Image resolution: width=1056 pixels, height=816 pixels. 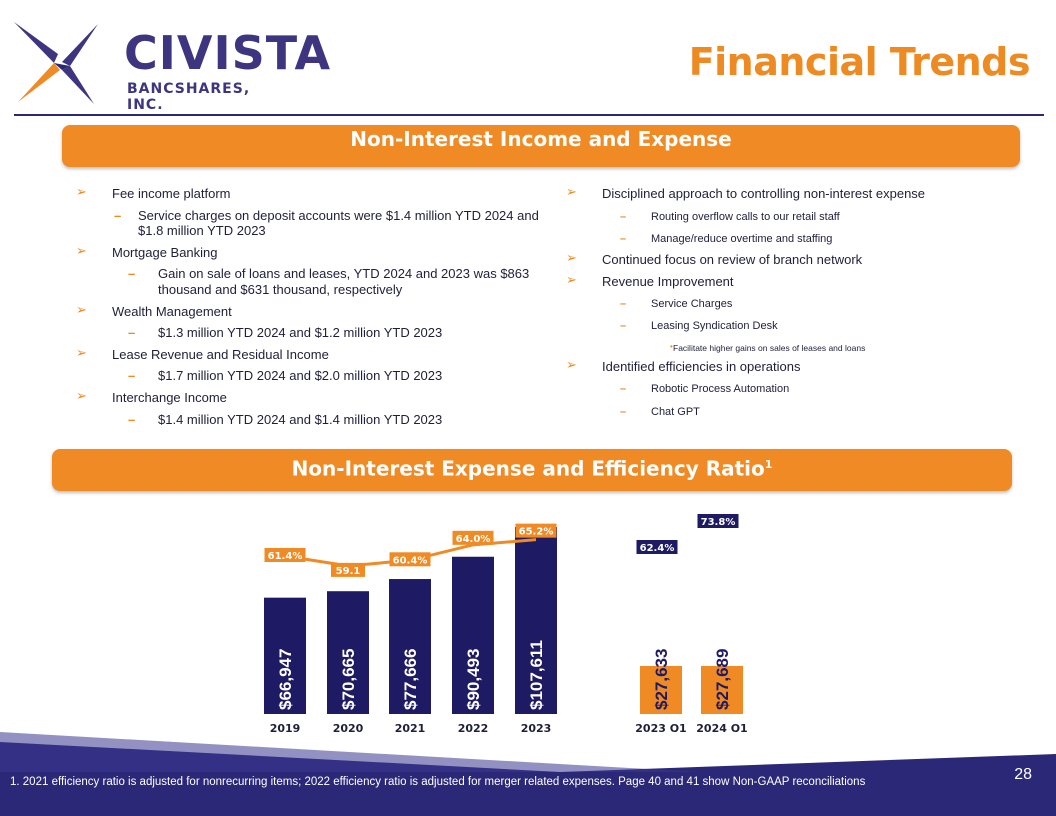 I want to click on page-number: 28, so click(x=1023, y=774).